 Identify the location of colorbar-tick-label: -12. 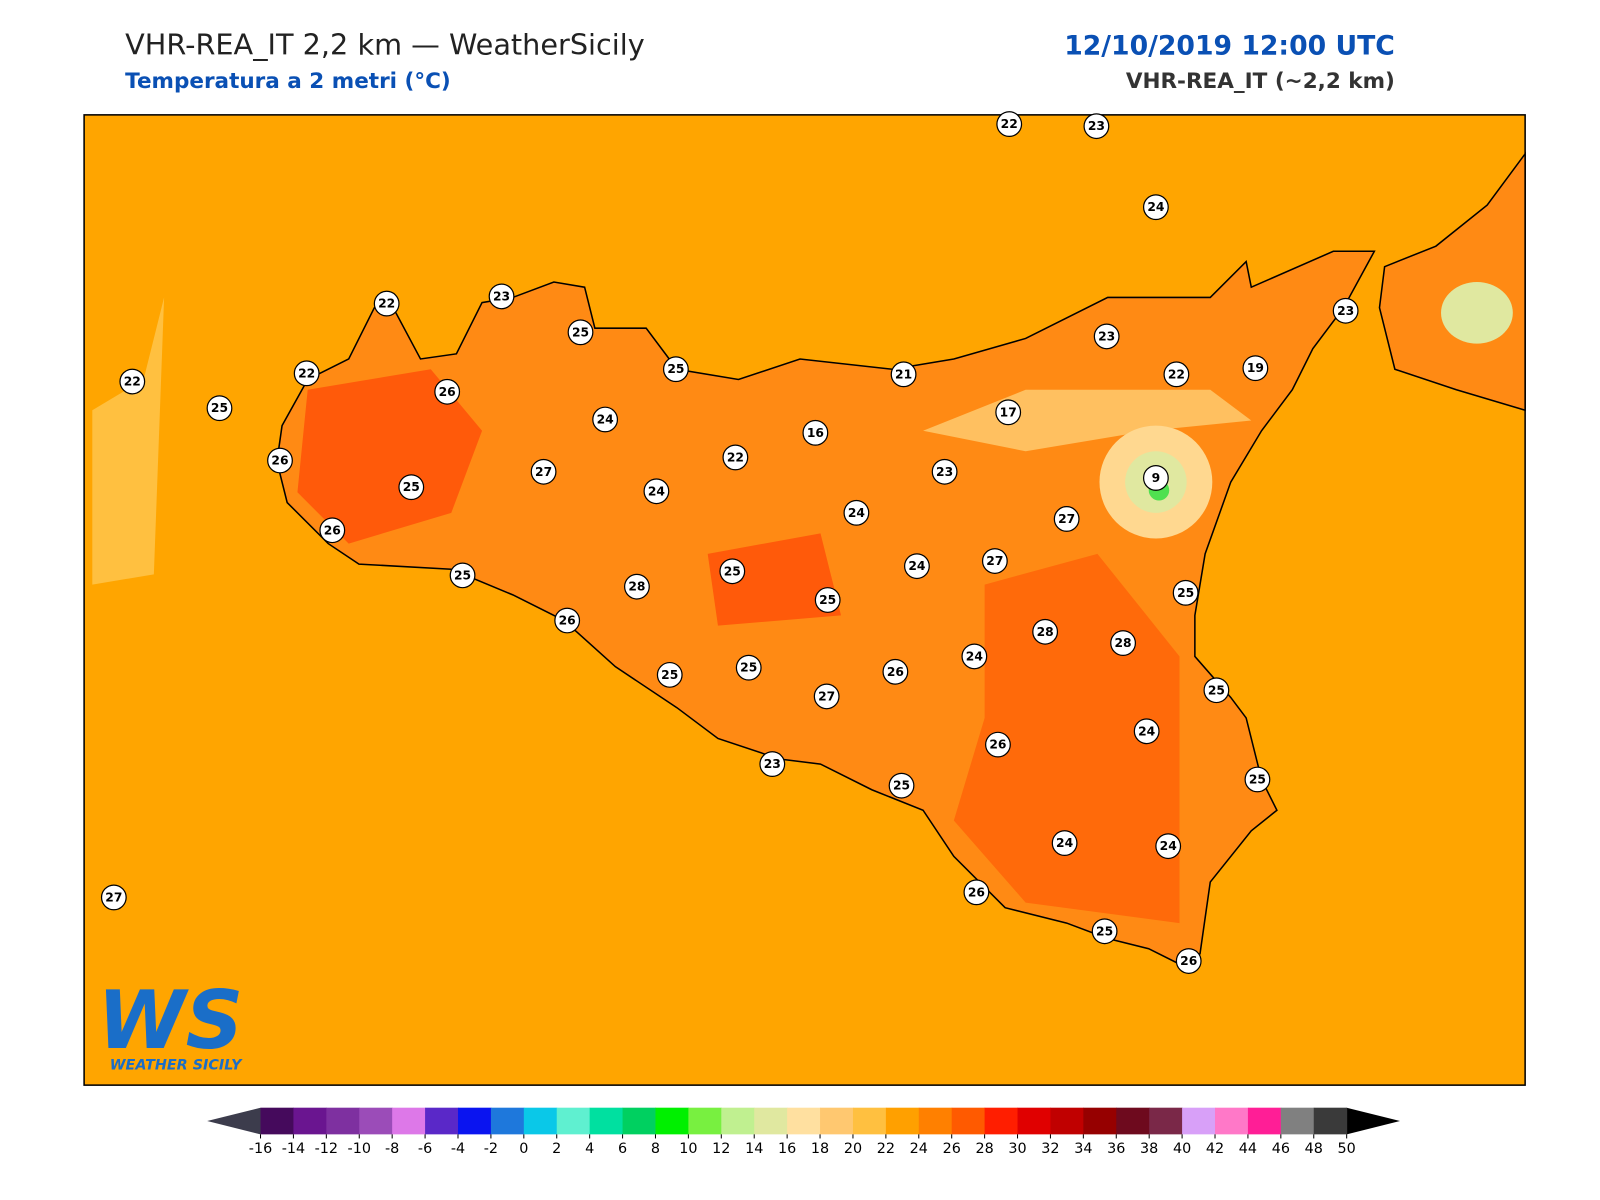
(326, 1149).